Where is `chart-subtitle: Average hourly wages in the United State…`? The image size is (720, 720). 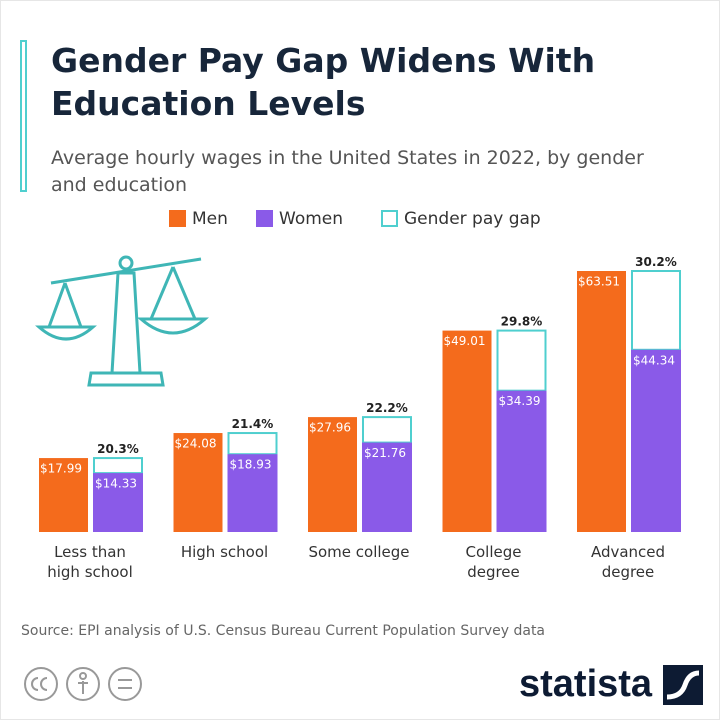
chart-subtitle: Average hourly wages in the United State… is located at coordinates (347, 171).